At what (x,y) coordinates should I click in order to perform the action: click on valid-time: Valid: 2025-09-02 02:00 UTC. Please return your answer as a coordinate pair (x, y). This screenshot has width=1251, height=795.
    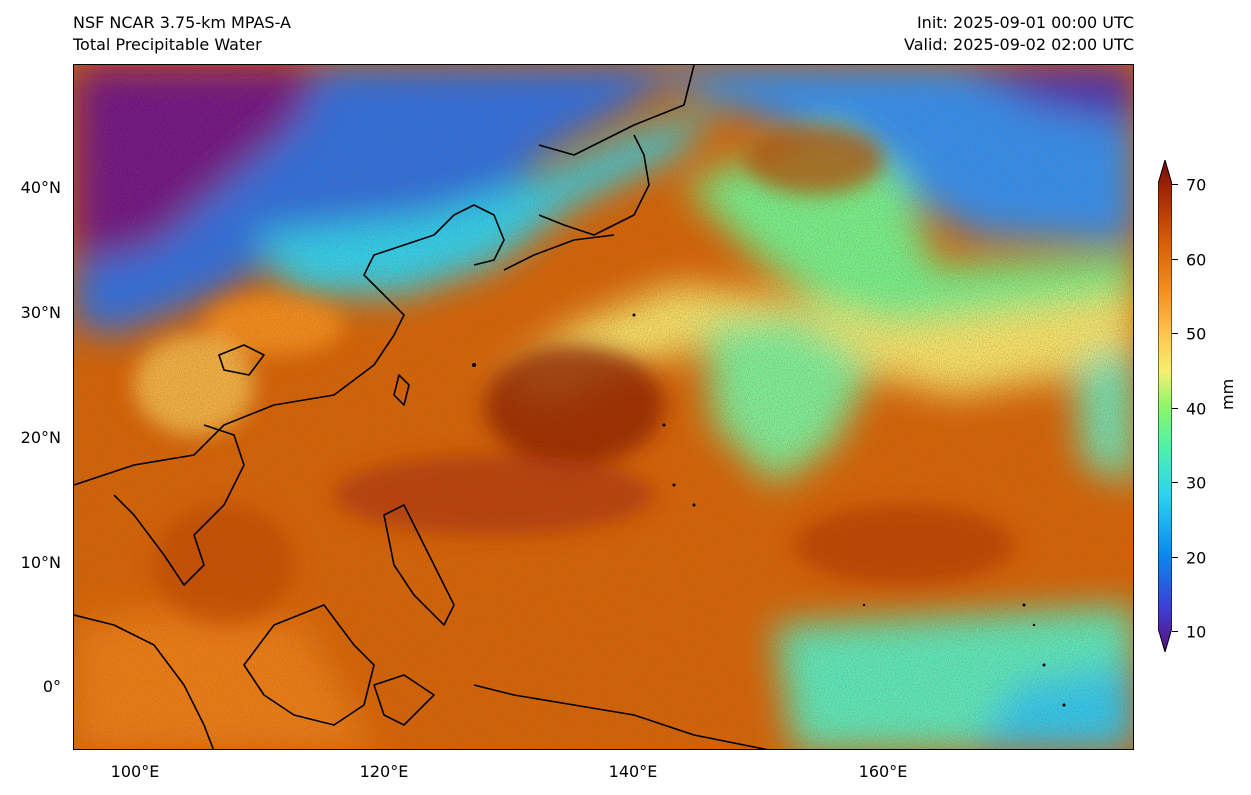
    Looking at the image, I should click on (1018, 44).